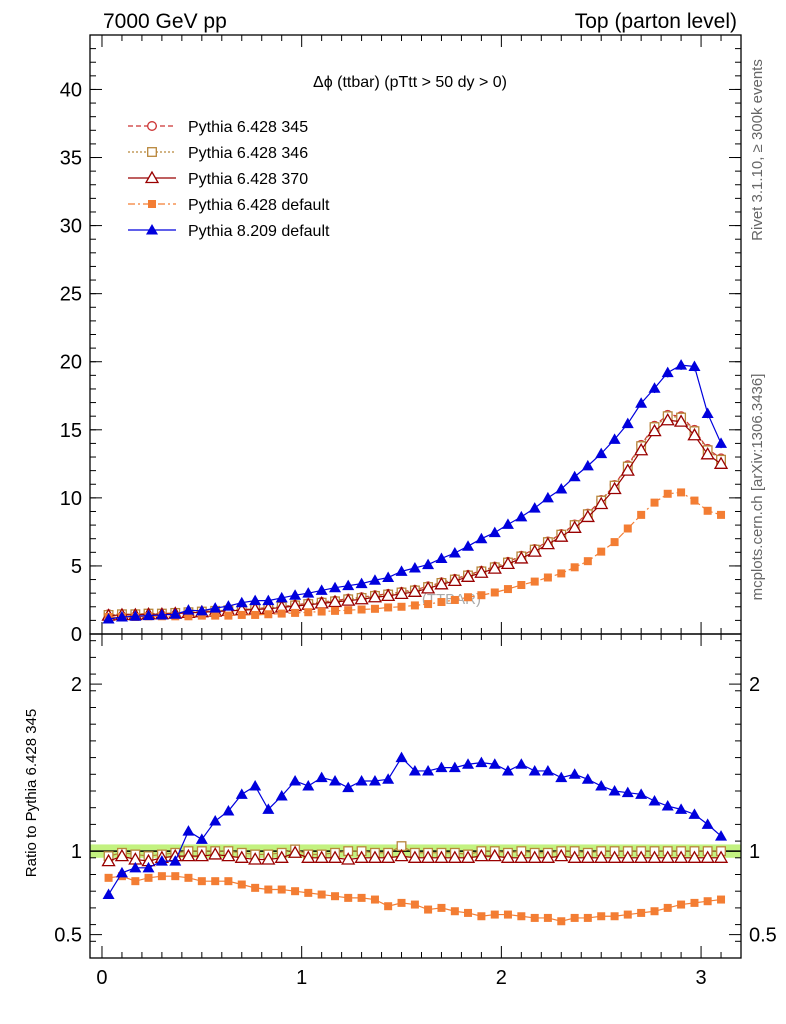  I want to click on ytick-label: 35, so click(71, 159).